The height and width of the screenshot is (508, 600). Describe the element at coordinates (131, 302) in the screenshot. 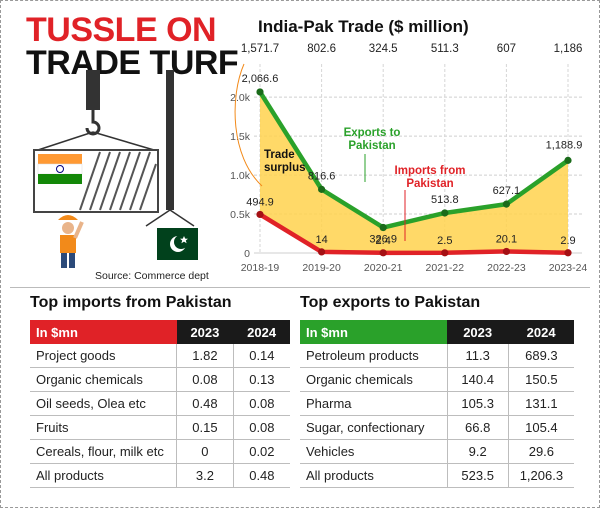

I see `imports-table-title: Top imports from Pakistan` at that location.